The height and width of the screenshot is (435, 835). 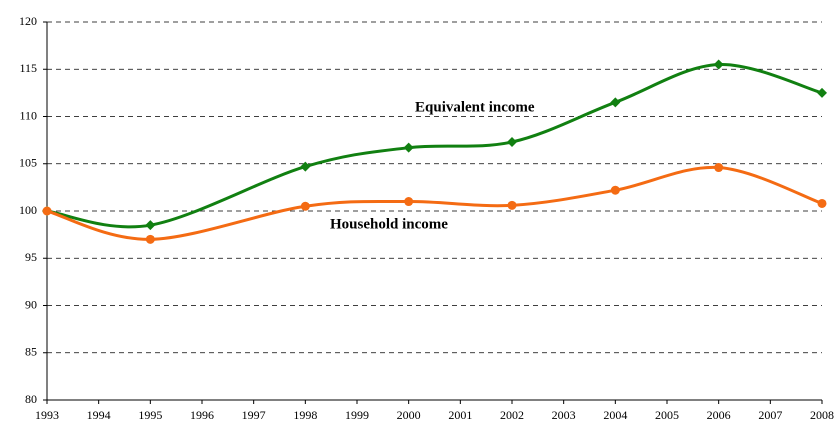 I want to click on x-tick-label: 2008, so click(x=822, y=415).